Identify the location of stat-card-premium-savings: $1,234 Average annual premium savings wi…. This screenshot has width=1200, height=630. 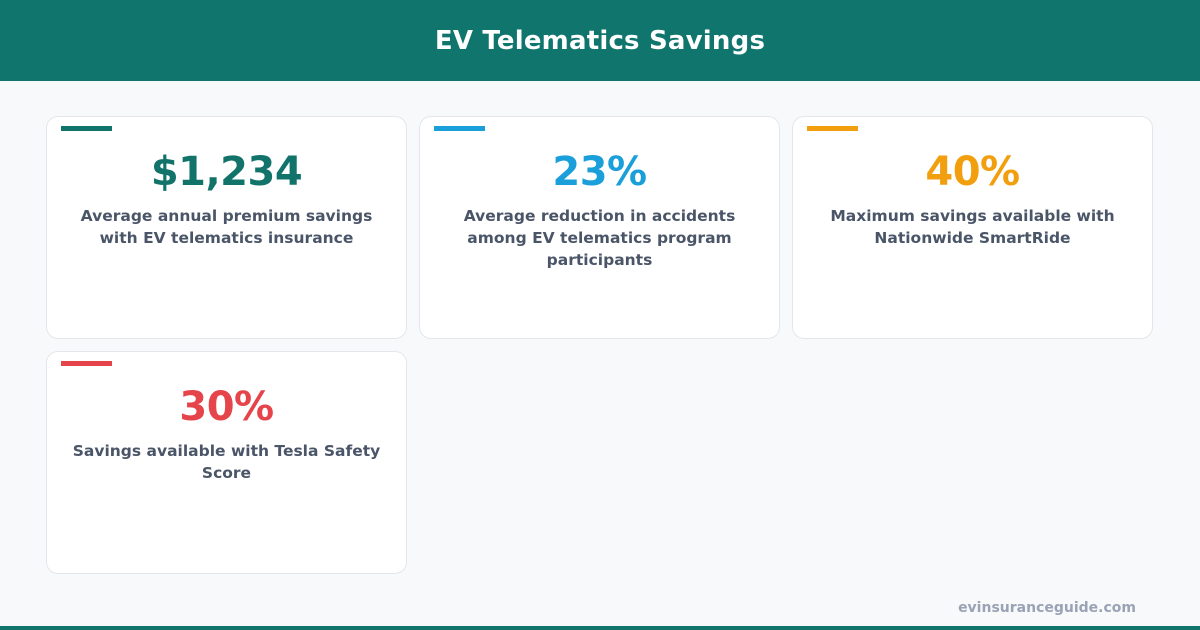
(226, 227).